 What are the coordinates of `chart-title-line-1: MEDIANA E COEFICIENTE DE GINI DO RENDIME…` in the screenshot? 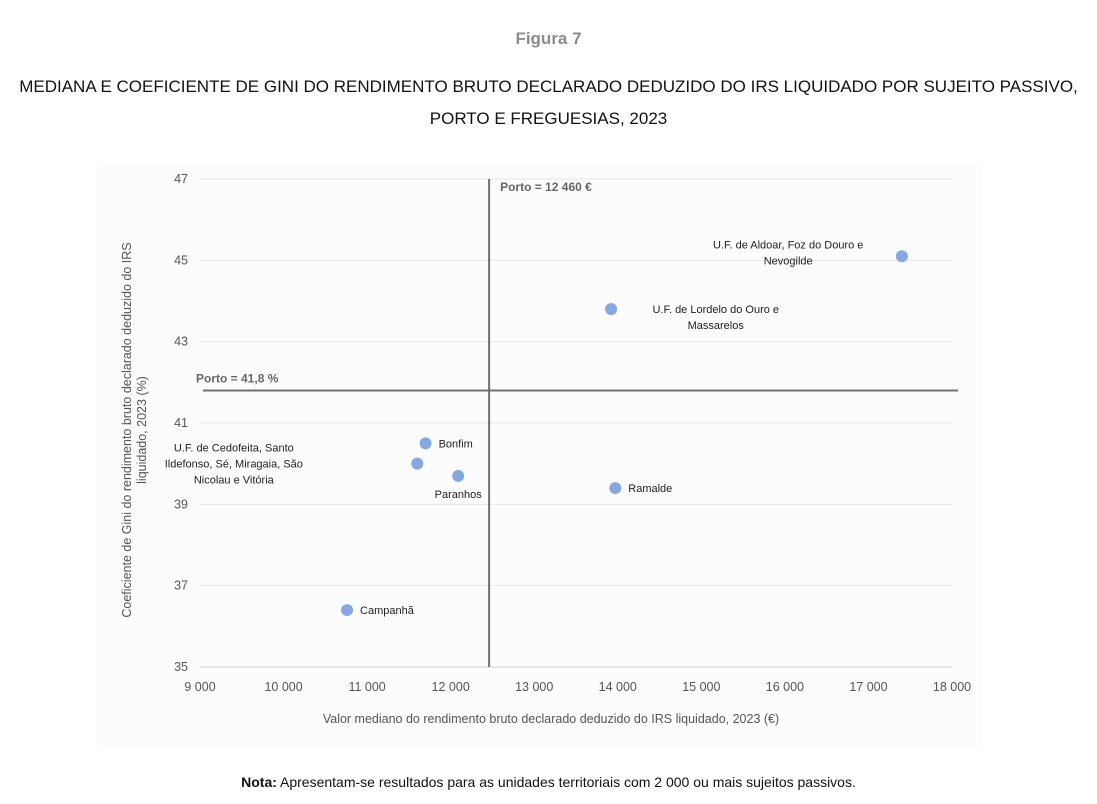 It's located at (548, 86).